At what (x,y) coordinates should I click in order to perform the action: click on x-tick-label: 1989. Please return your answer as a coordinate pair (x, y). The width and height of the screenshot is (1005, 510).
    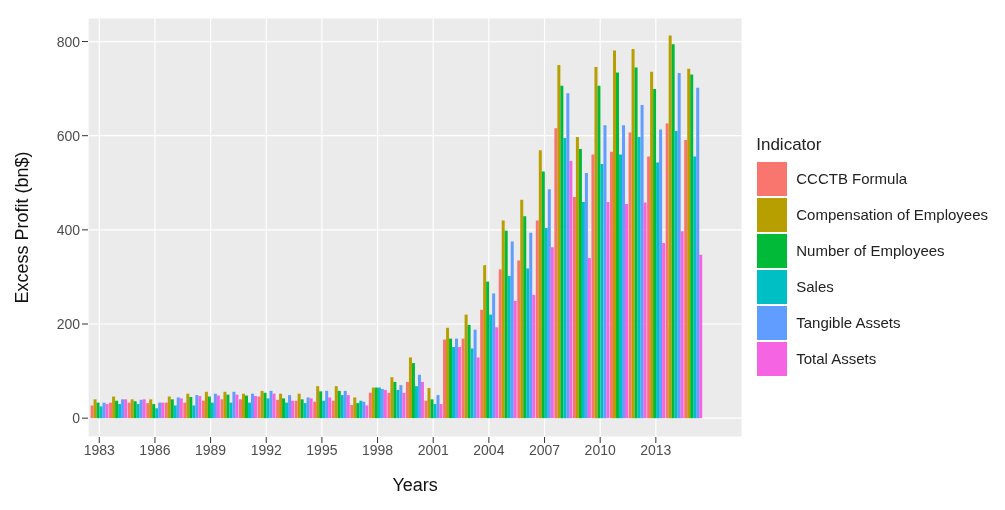
    Looking at the image, I should click on (211, 449).